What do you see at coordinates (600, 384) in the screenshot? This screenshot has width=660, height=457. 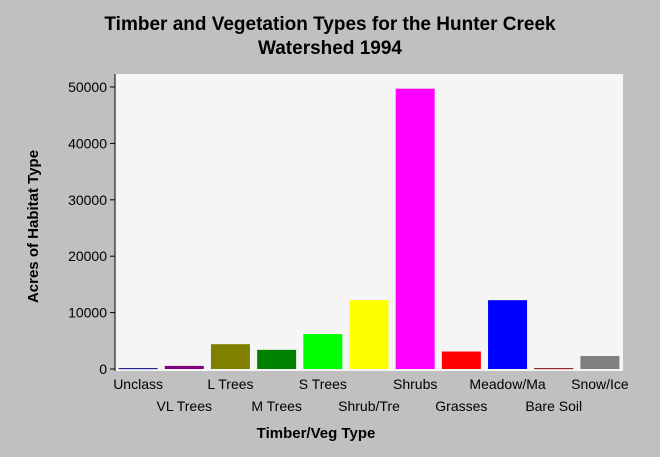 I see `x-tick-label: Snow/Ice` at bounding box center [600, 384].